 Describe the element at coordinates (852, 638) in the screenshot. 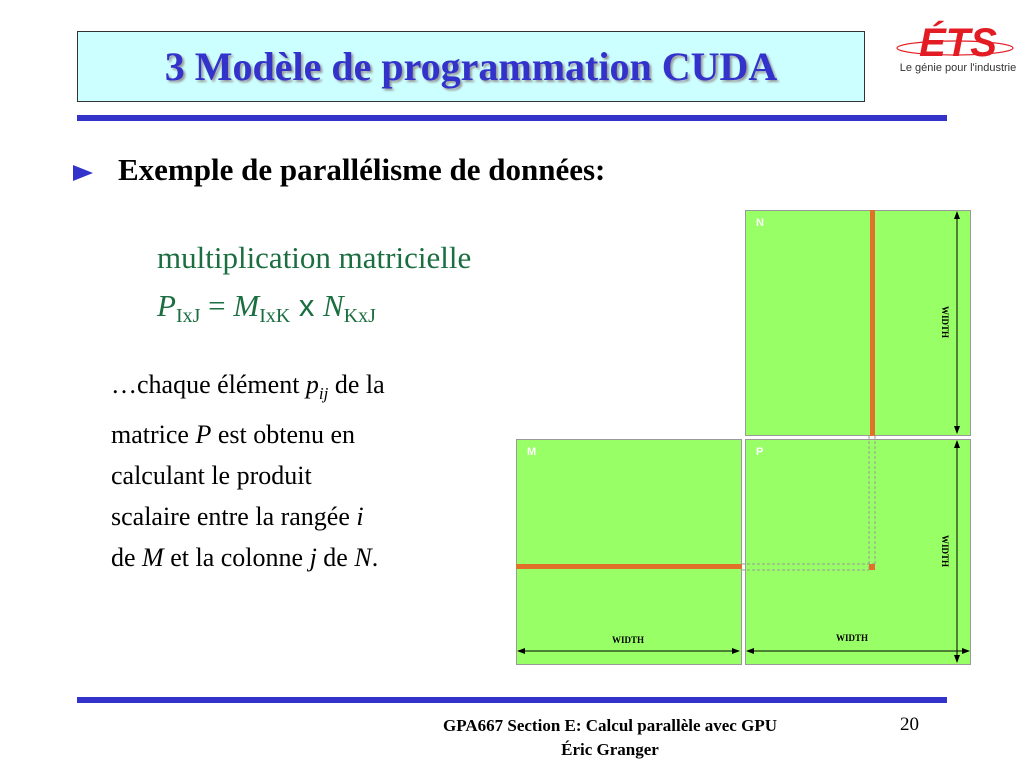

I see `p-width-label: WIDTH` at that location.